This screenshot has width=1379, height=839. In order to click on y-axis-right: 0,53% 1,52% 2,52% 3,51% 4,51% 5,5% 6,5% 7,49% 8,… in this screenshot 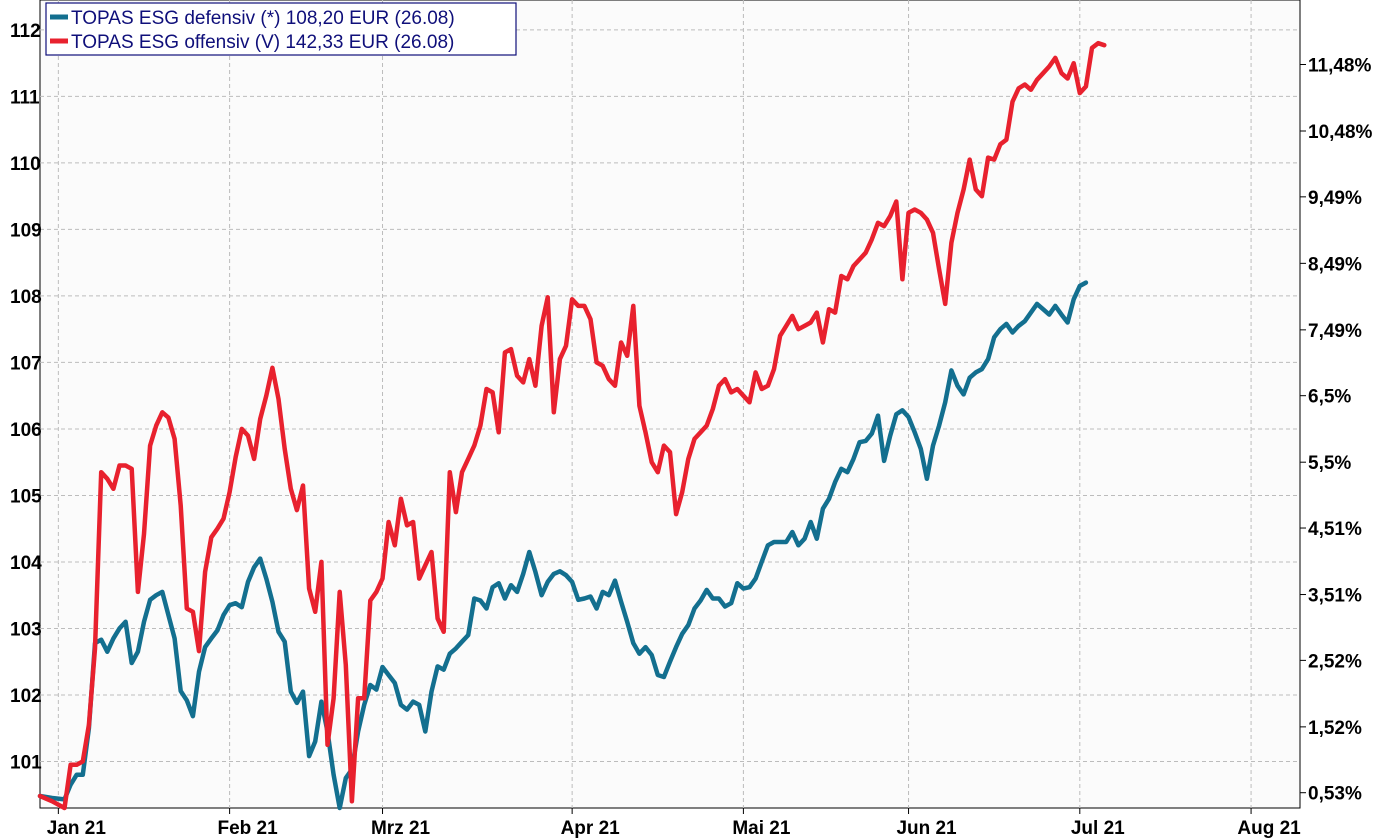, I will do `click(1336, 430)`.